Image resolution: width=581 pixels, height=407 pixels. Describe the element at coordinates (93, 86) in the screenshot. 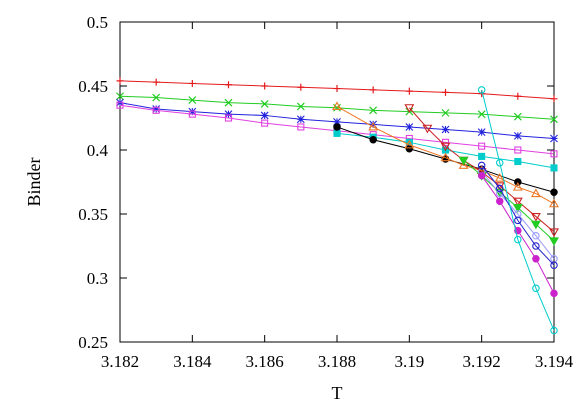

I see `y-tick-label: 0.45` at that location.